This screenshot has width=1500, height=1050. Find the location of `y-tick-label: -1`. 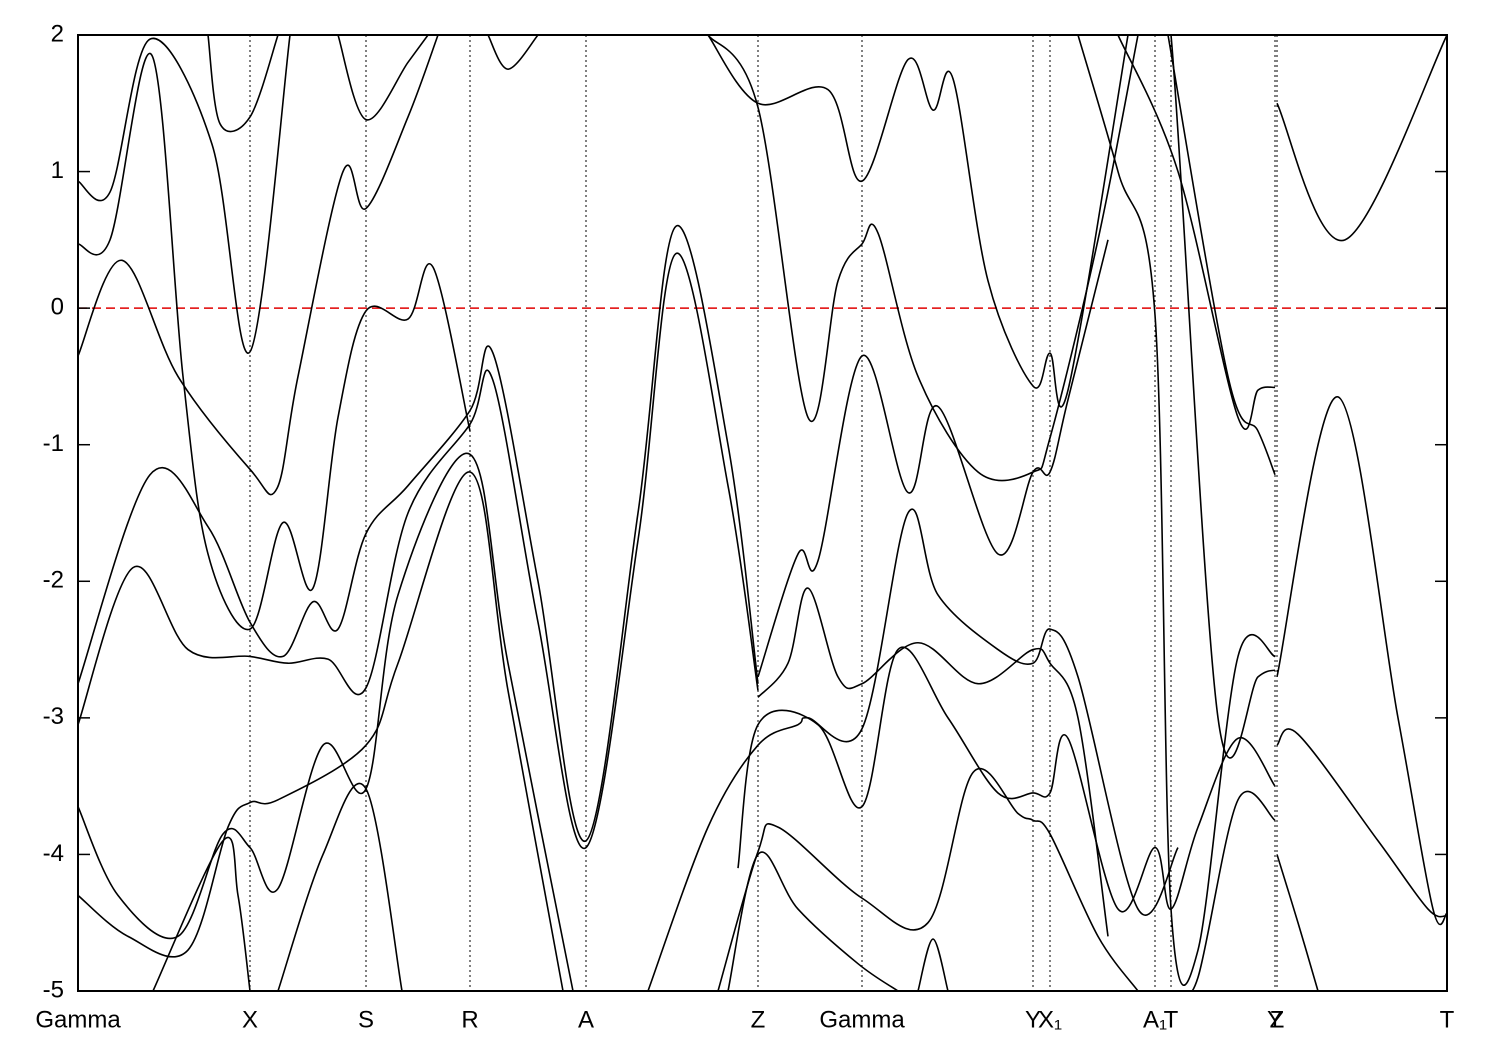

y-tick-label: -1 is located at coordinates (53, 443).